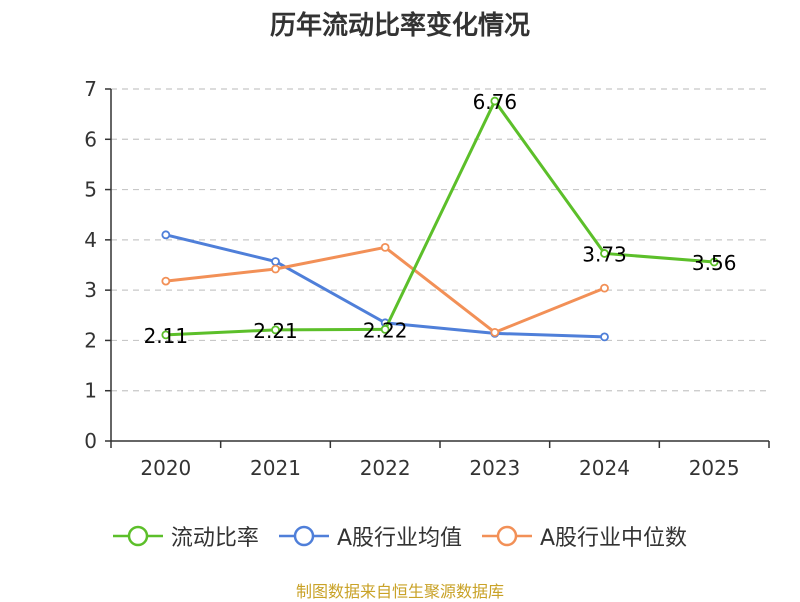  I want to click on y-tick-label-6: 6, so click(90, 139).